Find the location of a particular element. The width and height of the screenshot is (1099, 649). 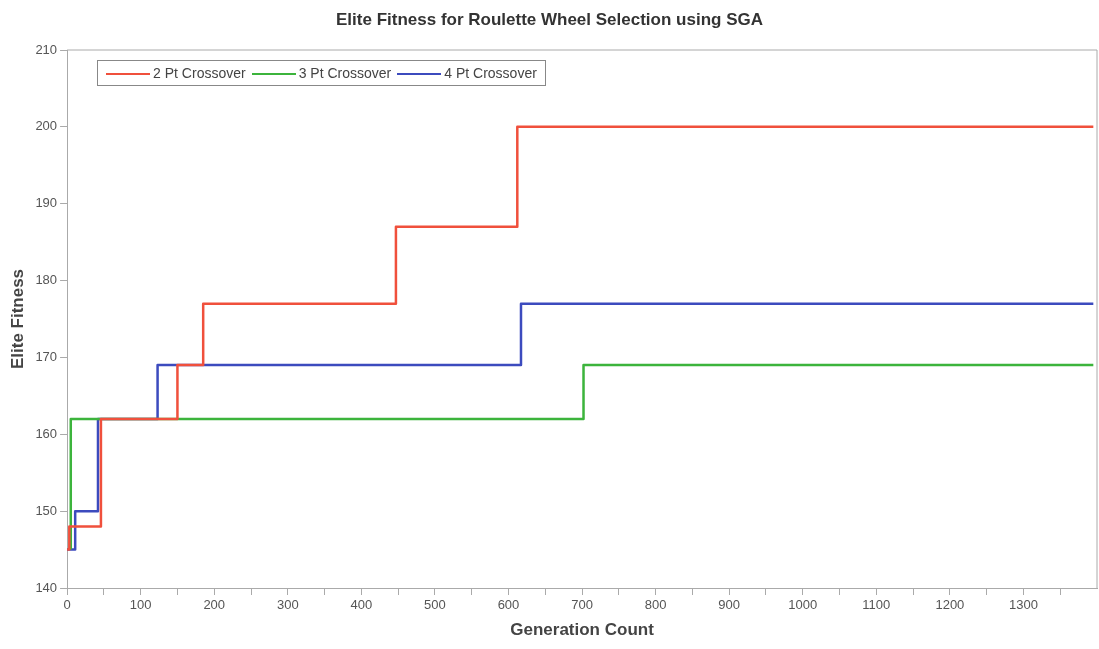

x-tick-label: 1300 is located at coordinates (1023, 605).